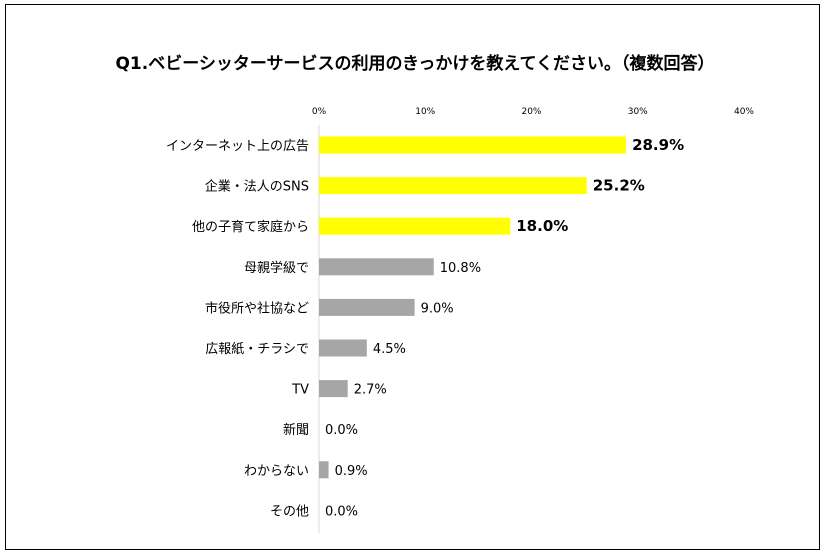 The image size is (828, 560). What do you see at coordinates (542, 226) in the screenshot?
I see `data-label: 18.0%` at bounding box center [542, 226].